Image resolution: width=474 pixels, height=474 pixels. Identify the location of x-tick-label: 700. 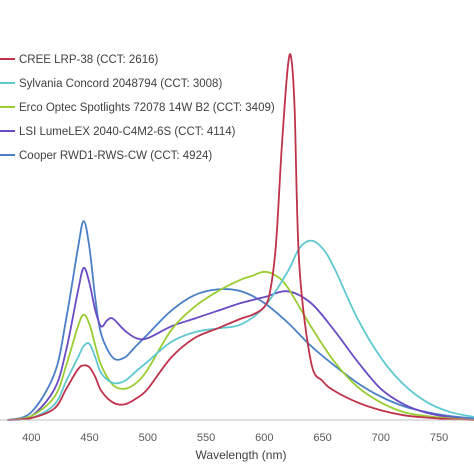
(381, 438).